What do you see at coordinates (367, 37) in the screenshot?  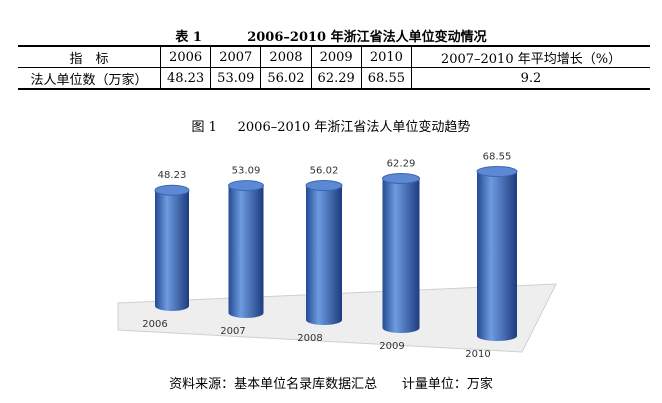 I see `caption-title: 2006–2010 年浙江省法人单位变动情况` at bounding box center [367, 37].